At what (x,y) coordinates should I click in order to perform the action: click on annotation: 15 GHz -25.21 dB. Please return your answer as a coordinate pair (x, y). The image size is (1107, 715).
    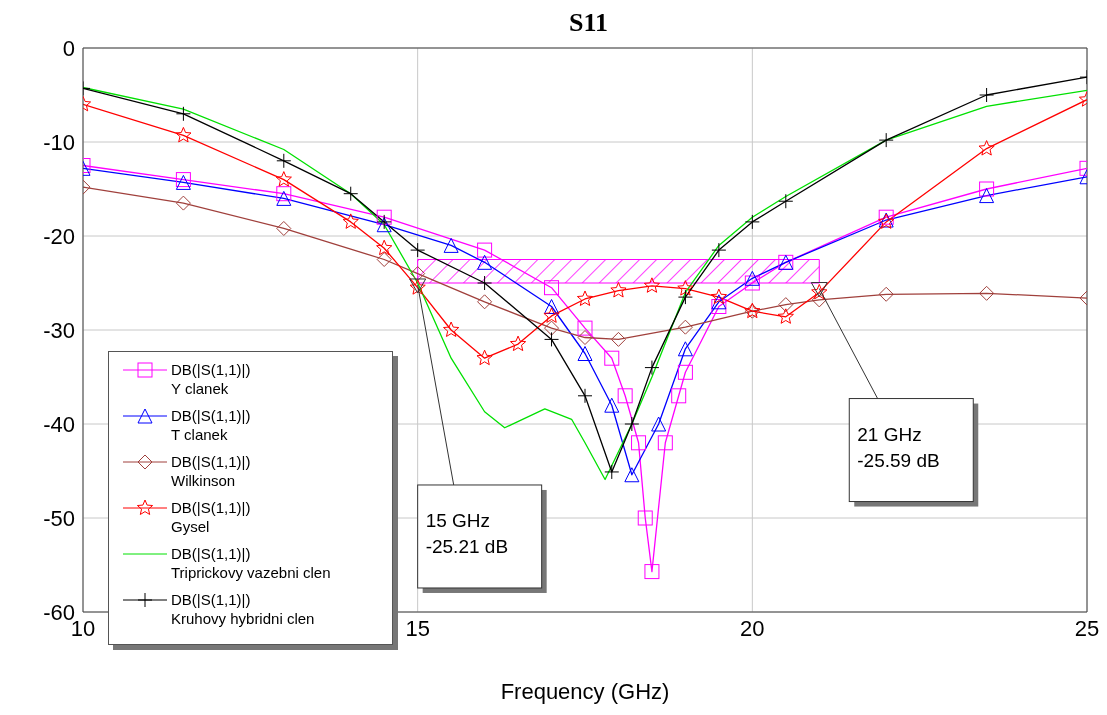
    Looking at the image, I should click on (467, 533).